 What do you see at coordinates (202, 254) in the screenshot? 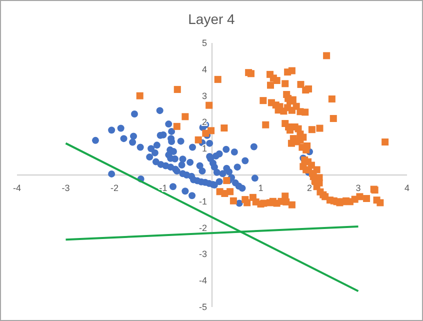
I see `y-tick-label: -3` at bounding box center [202, 254].